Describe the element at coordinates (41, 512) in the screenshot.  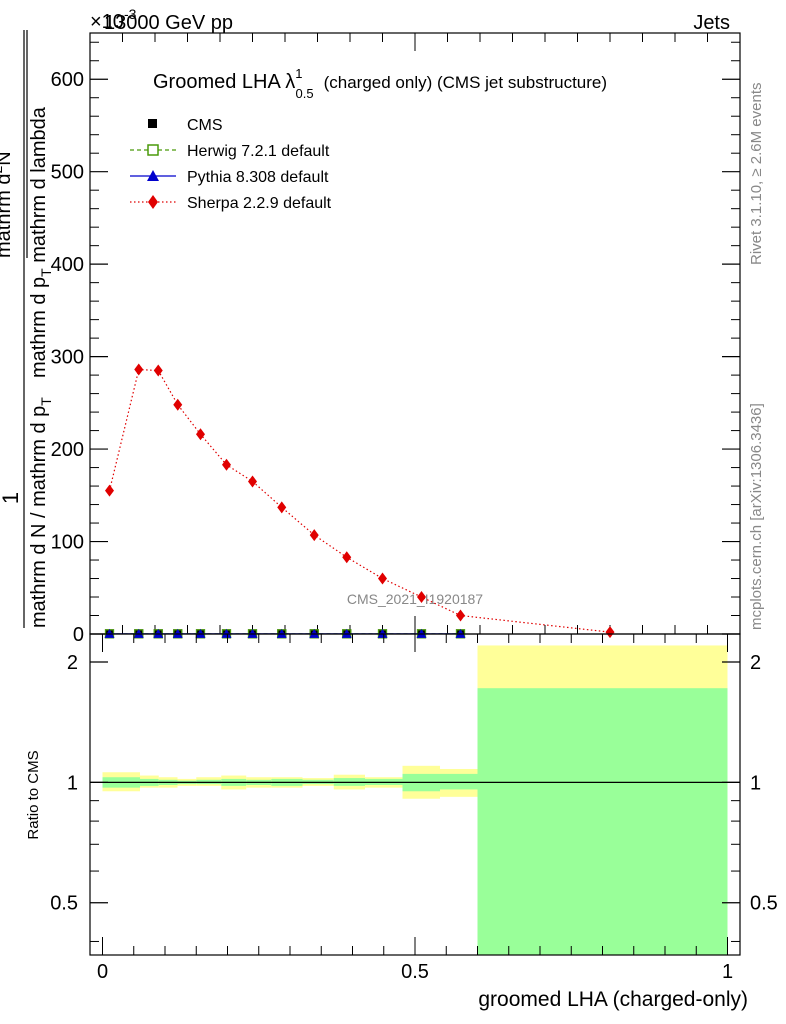
I see `ylabel-denominator: mathrm d N / mathrm d pT` at that location.